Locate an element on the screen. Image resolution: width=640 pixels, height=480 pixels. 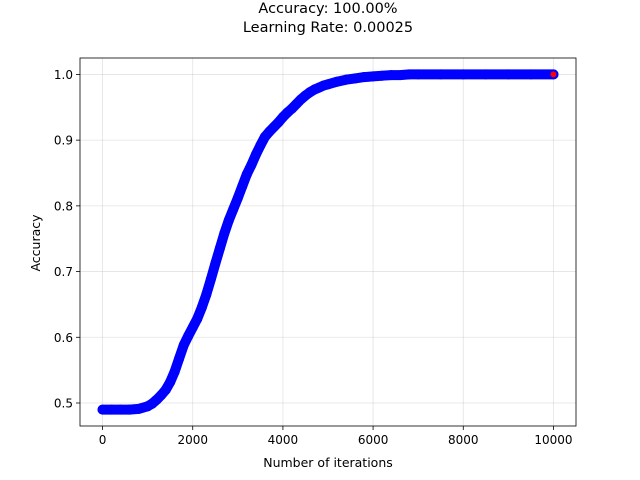
x-tick-label: 8000 is located at coordinates (463, 440).